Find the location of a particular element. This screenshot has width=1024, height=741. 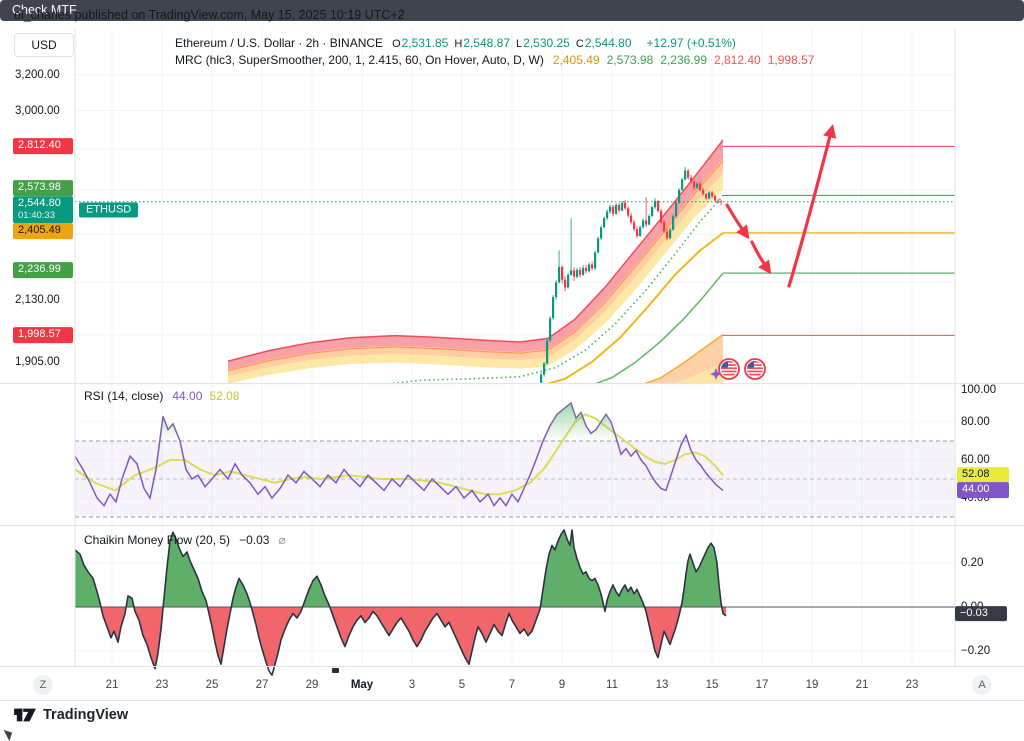

rsi-badge: 44.00 is located at coordinates (983, 490).